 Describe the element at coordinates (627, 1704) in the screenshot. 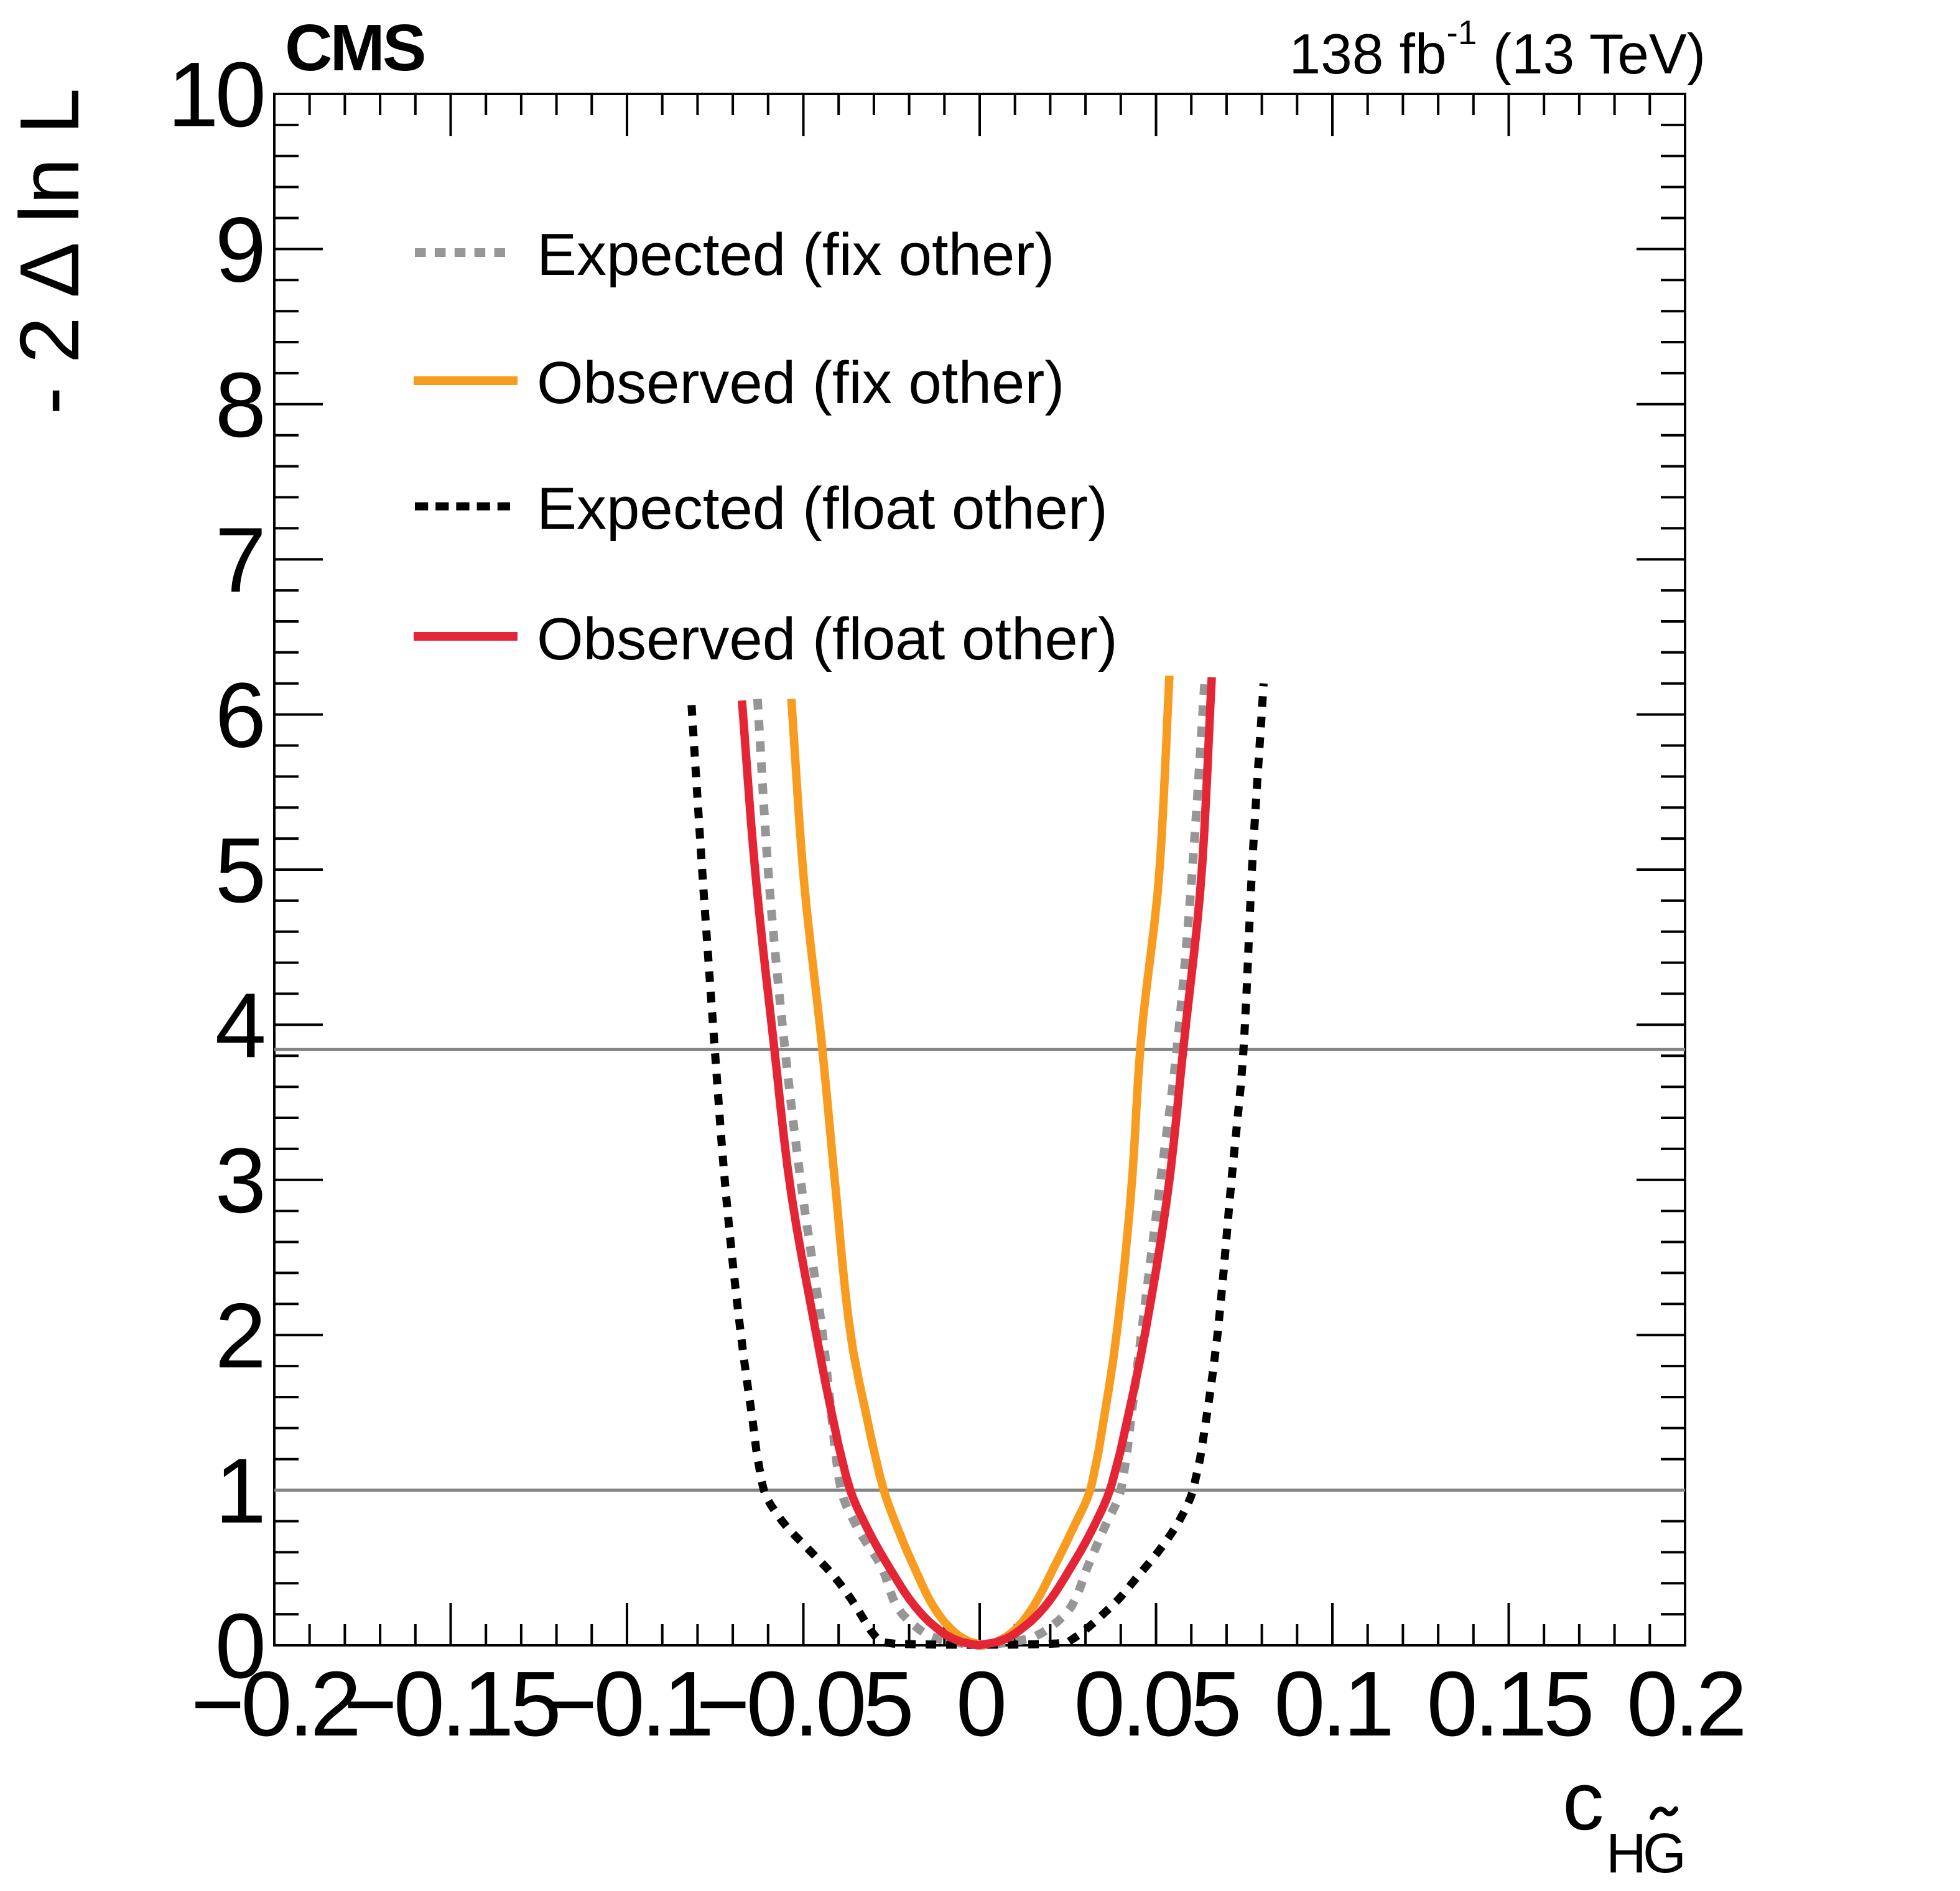

I see `svg-text: −0.1` at that location.